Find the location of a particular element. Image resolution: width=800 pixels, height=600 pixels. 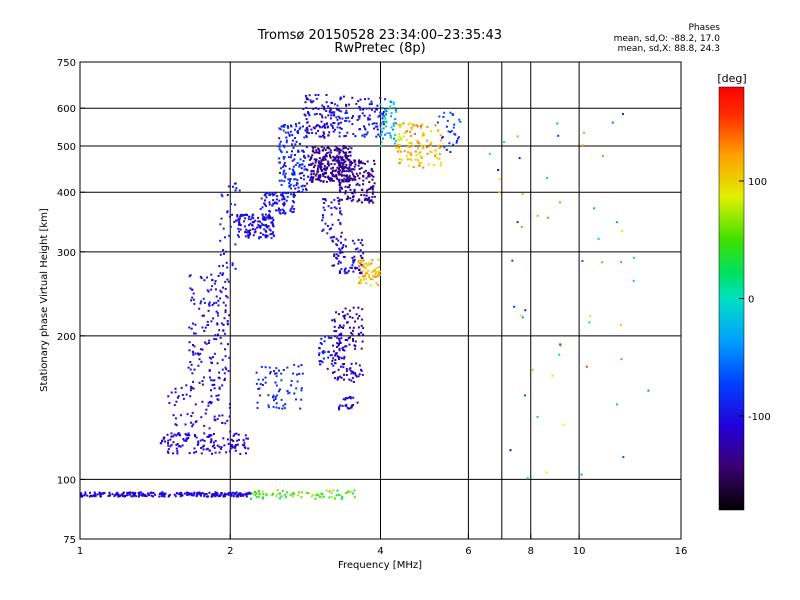

y-tick-label: 75 is located at coordinates (69, 540).